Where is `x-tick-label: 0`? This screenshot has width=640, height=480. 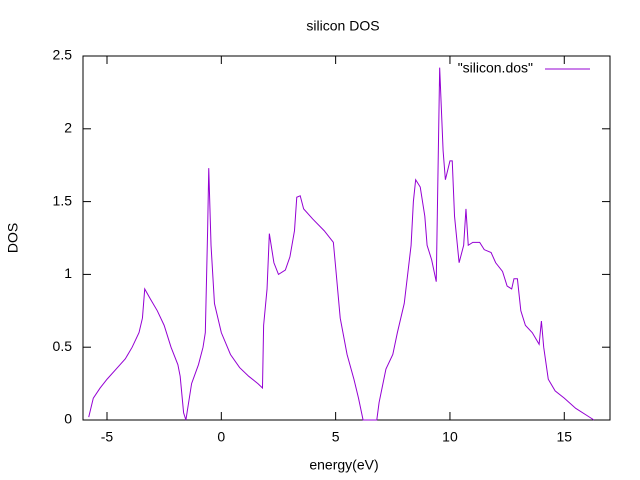 x-tick-label: 0 is located at coordinates (221, 437).